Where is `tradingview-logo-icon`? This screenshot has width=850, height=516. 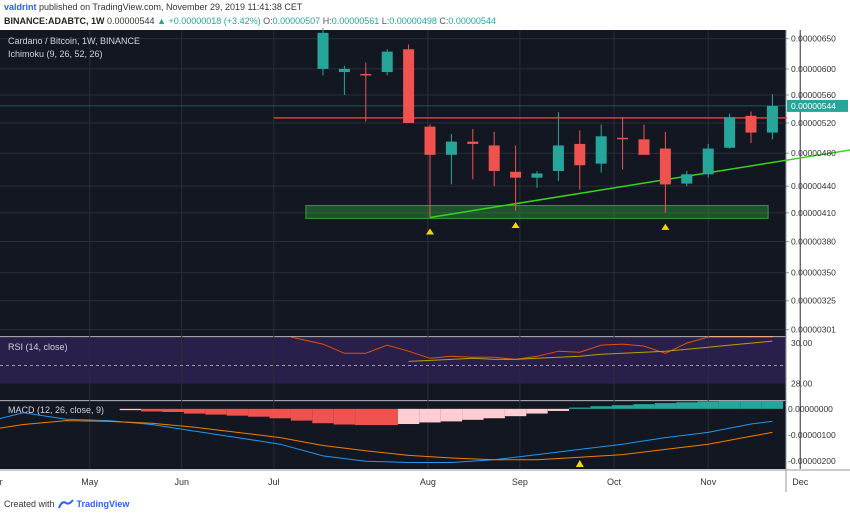 tradingview-logo-icon is located at coordinates (65, 504).